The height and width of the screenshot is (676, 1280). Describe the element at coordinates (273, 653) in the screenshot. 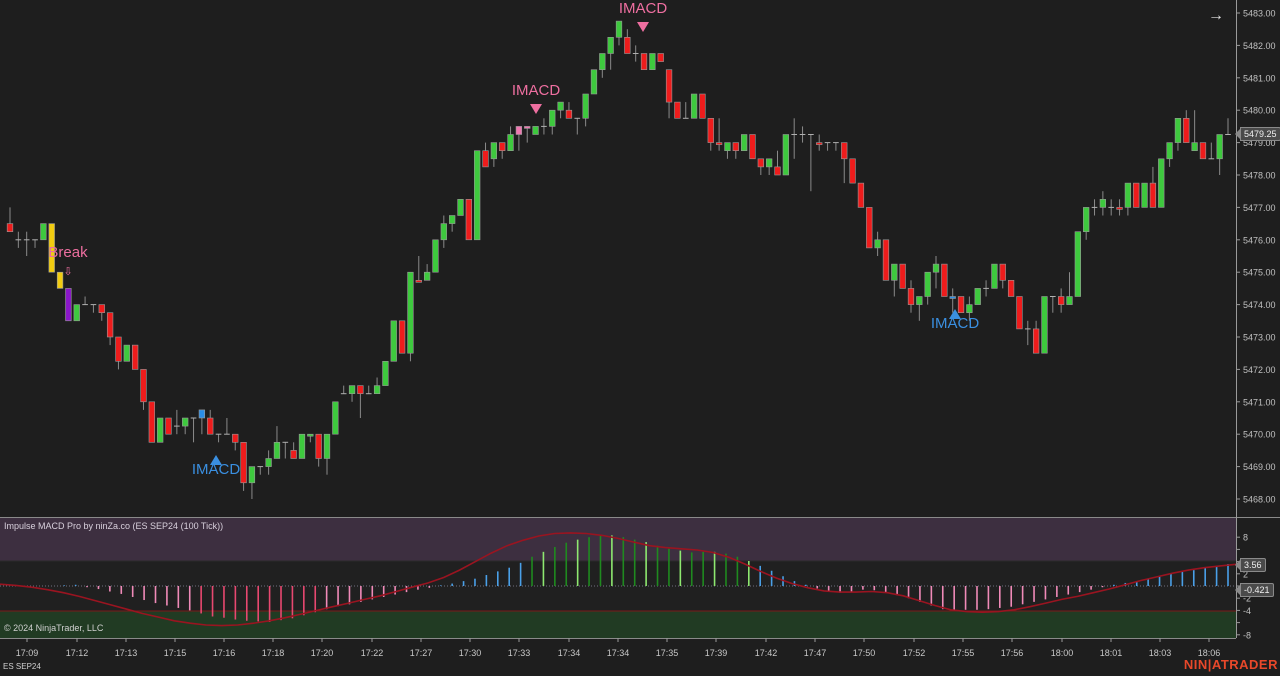

I see `time-tick-label: 17:18` at that location.